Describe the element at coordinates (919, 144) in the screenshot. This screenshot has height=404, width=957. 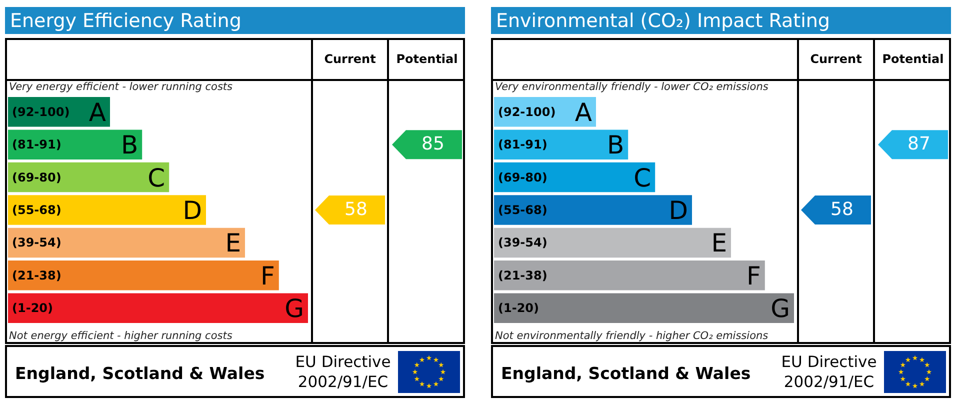
I see `text: 87` at that location.